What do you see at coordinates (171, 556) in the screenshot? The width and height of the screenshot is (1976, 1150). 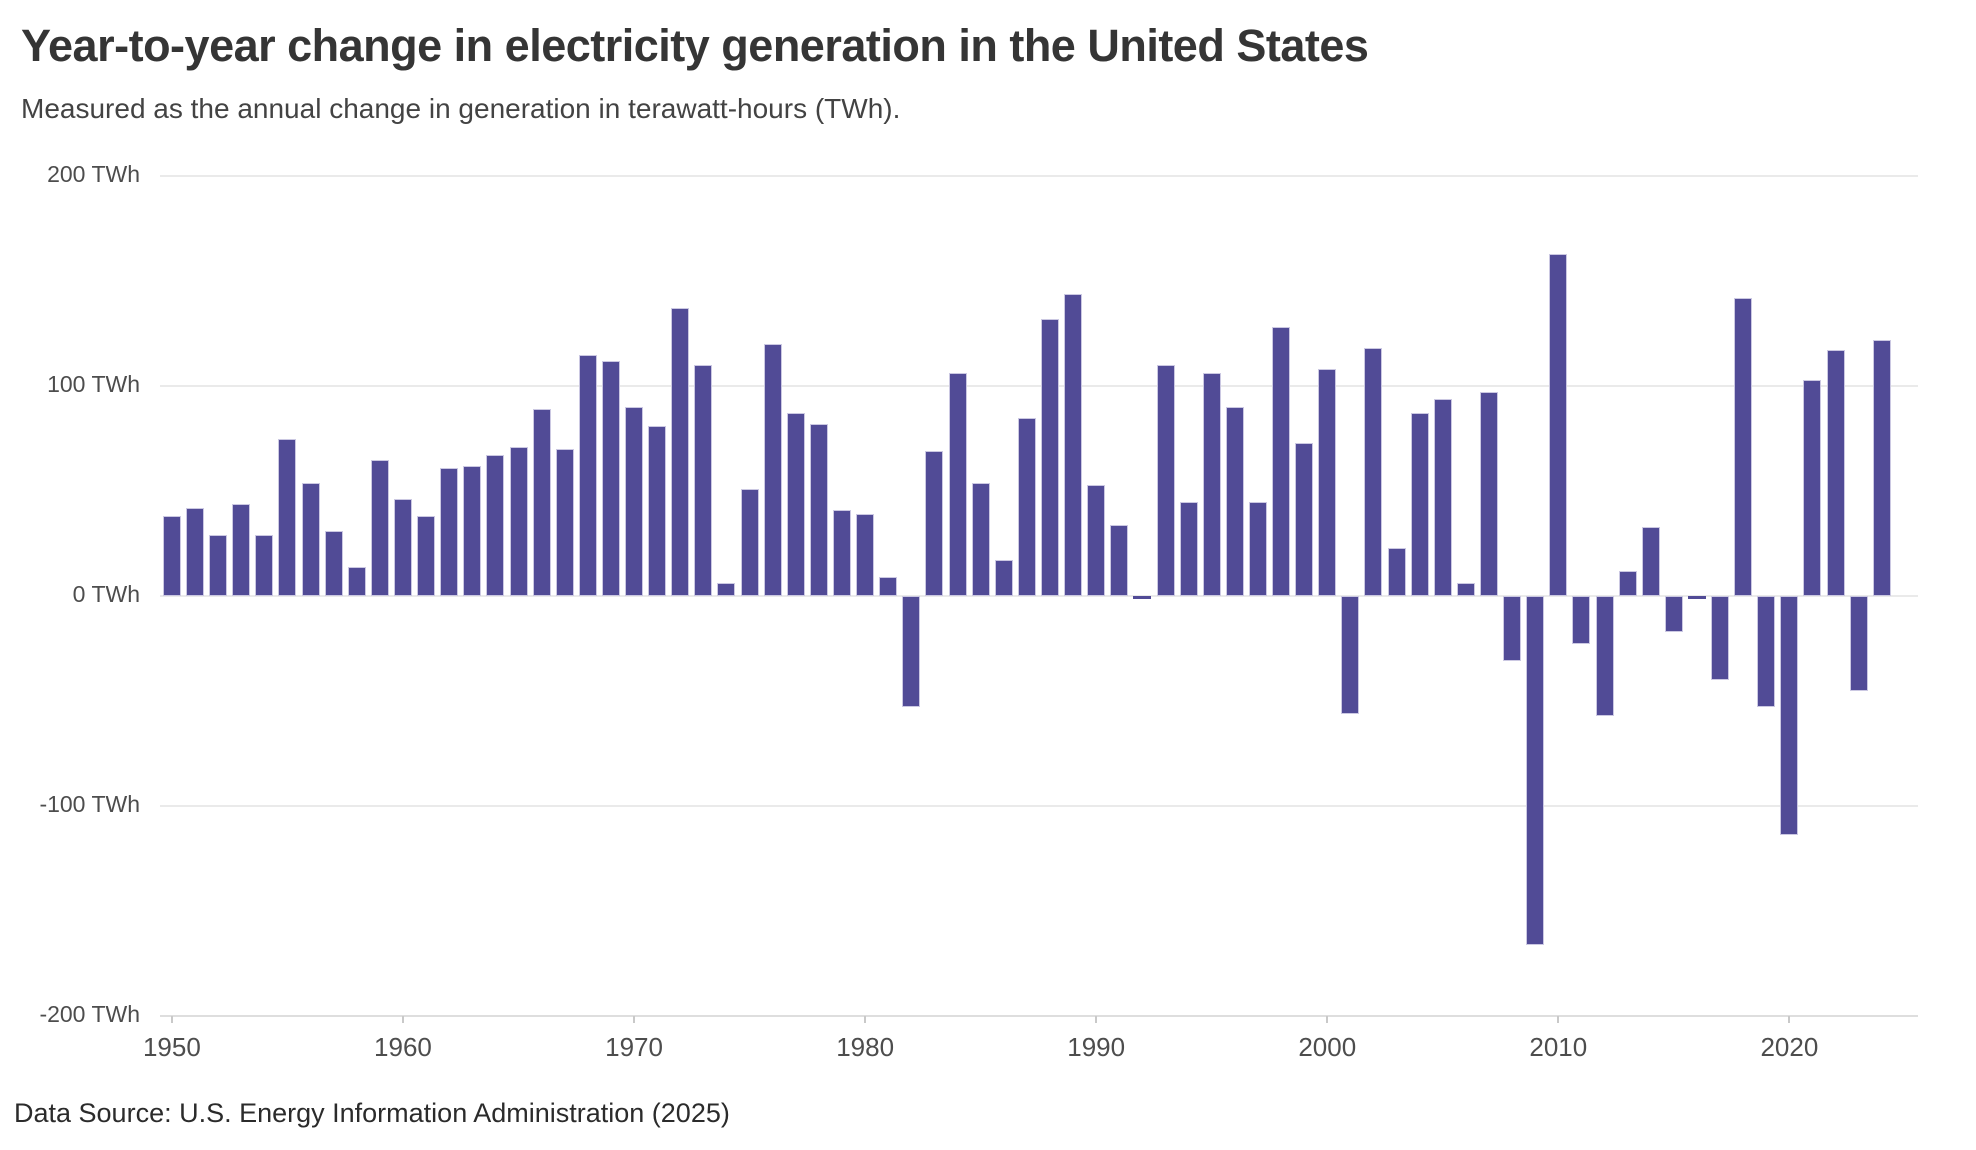 I see `bar-1950` at bounding box center [171, 556].